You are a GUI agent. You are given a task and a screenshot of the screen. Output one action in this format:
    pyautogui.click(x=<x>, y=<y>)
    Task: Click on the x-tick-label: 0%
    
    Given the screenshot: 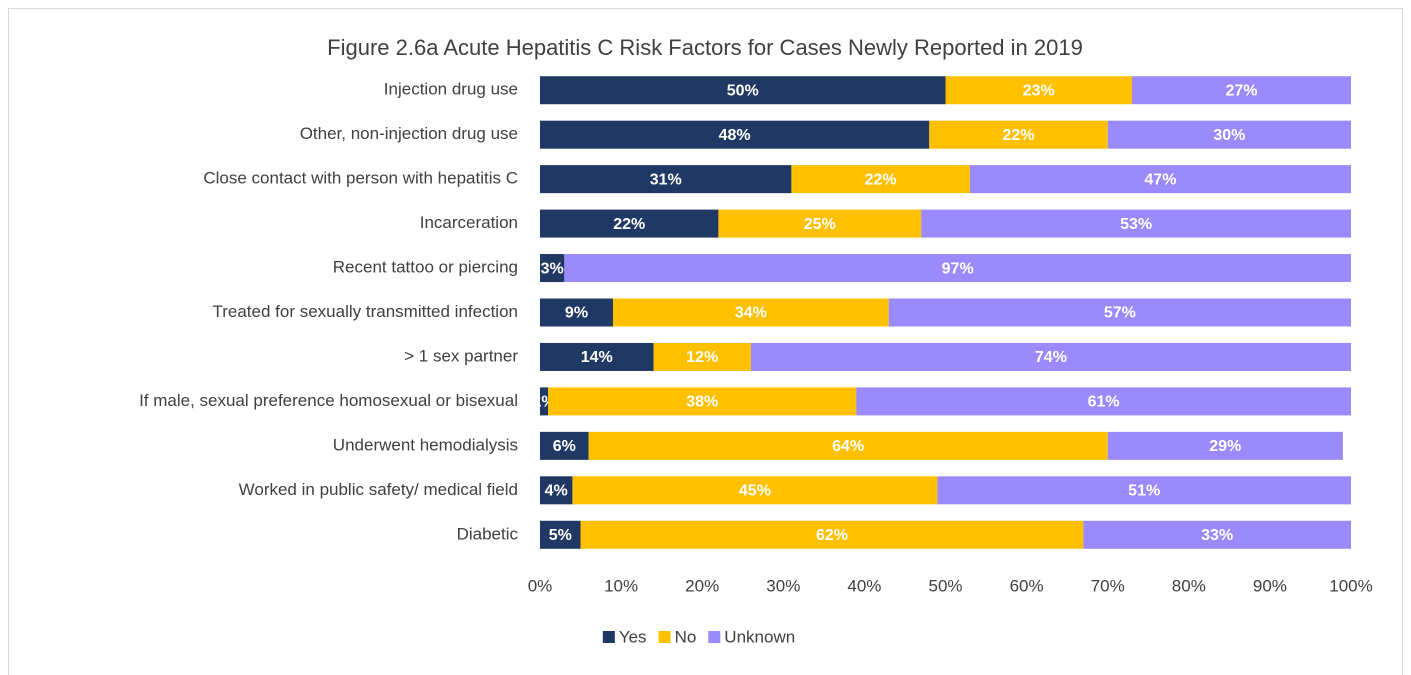 What is the action you would take?
    pyautogui.click(x=540, y=585)
    